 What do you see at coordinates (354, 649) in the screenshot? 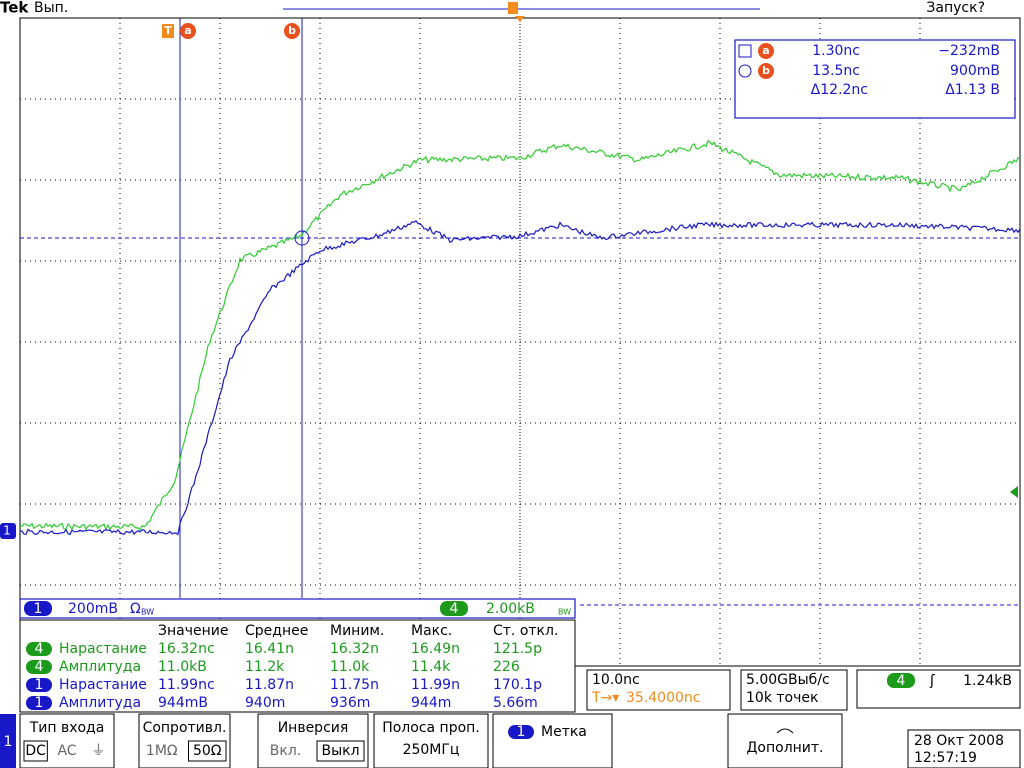
I see `measurement-min: 16.32n` at bounding box center [354, 649].